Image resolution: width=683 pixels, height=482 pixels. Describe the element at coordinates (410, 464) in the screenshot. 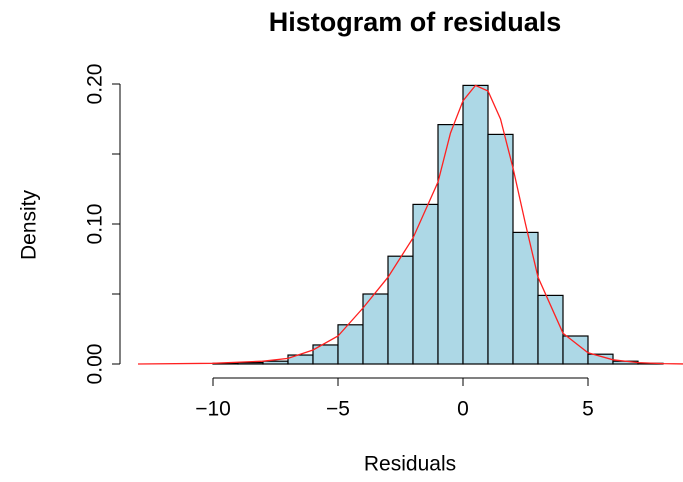

I see `x-axis-label: Residuals` at that location.